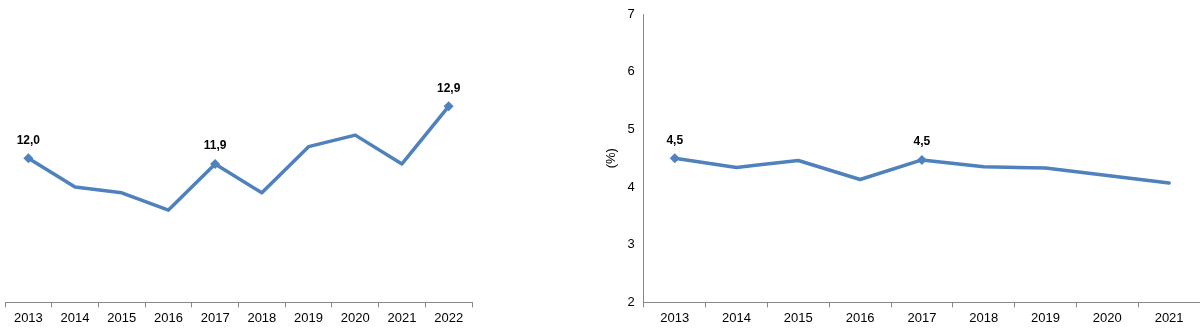  I want to click on y-tick-label: 3, so click(631, 244).